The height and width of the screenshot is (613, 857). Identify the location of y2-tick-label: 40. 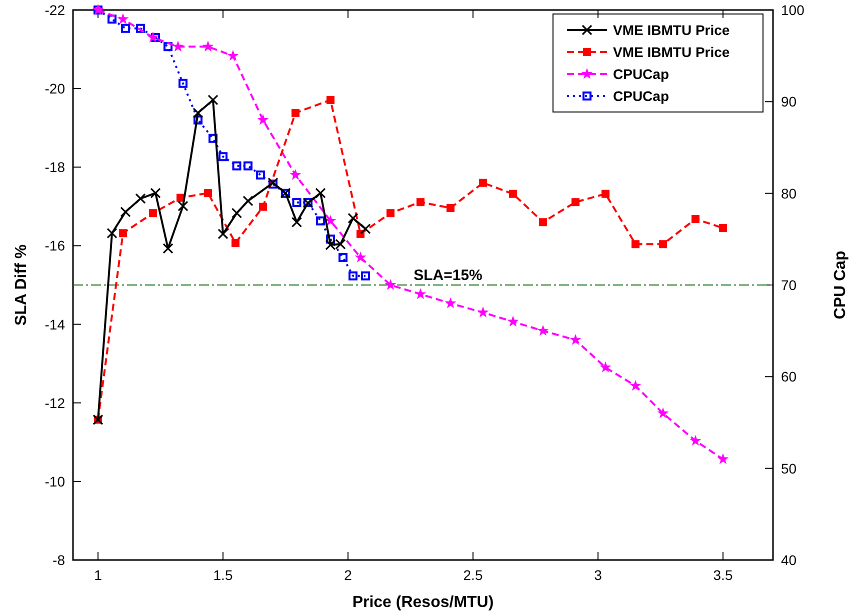
(789, 560).